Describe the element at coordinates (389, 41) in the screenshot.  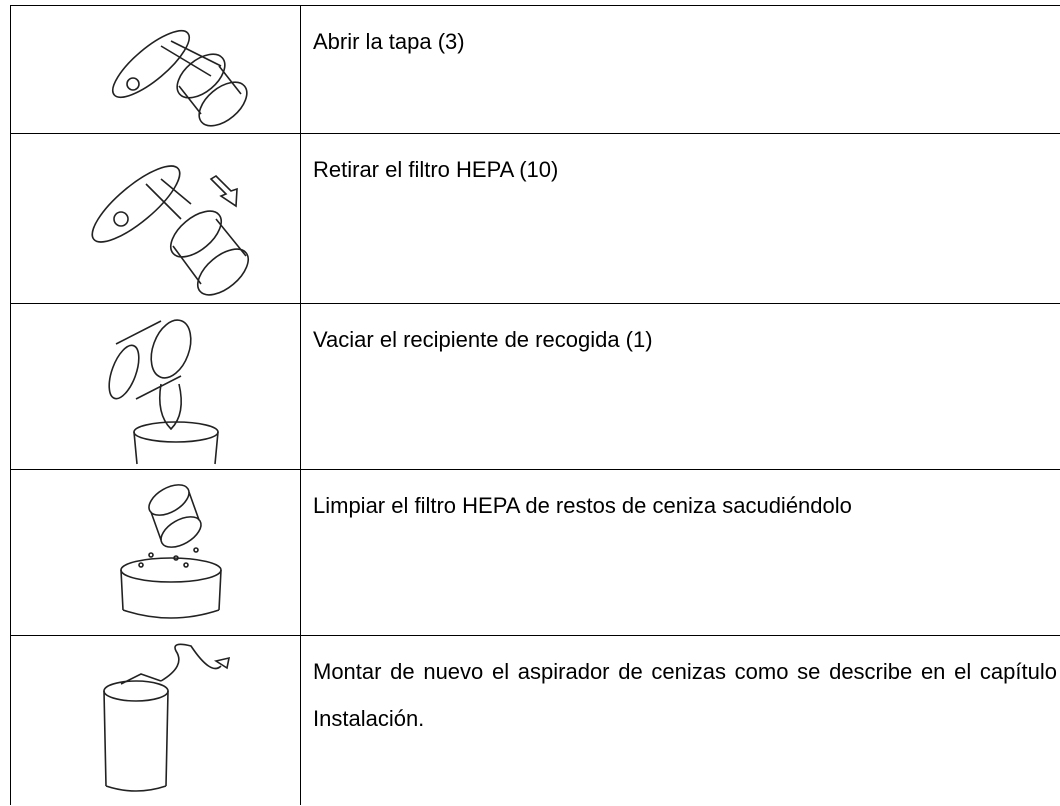
I see `cell-text: Abrir la tapa (3)` at that location.